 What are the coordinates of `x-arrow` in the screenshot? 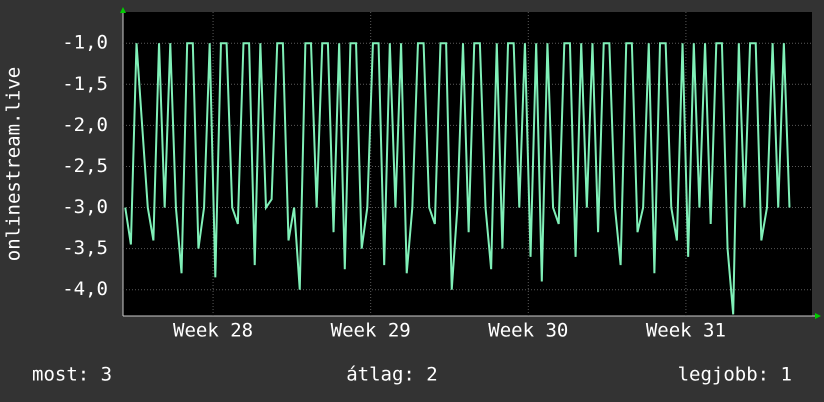 It's located at (818, 316).